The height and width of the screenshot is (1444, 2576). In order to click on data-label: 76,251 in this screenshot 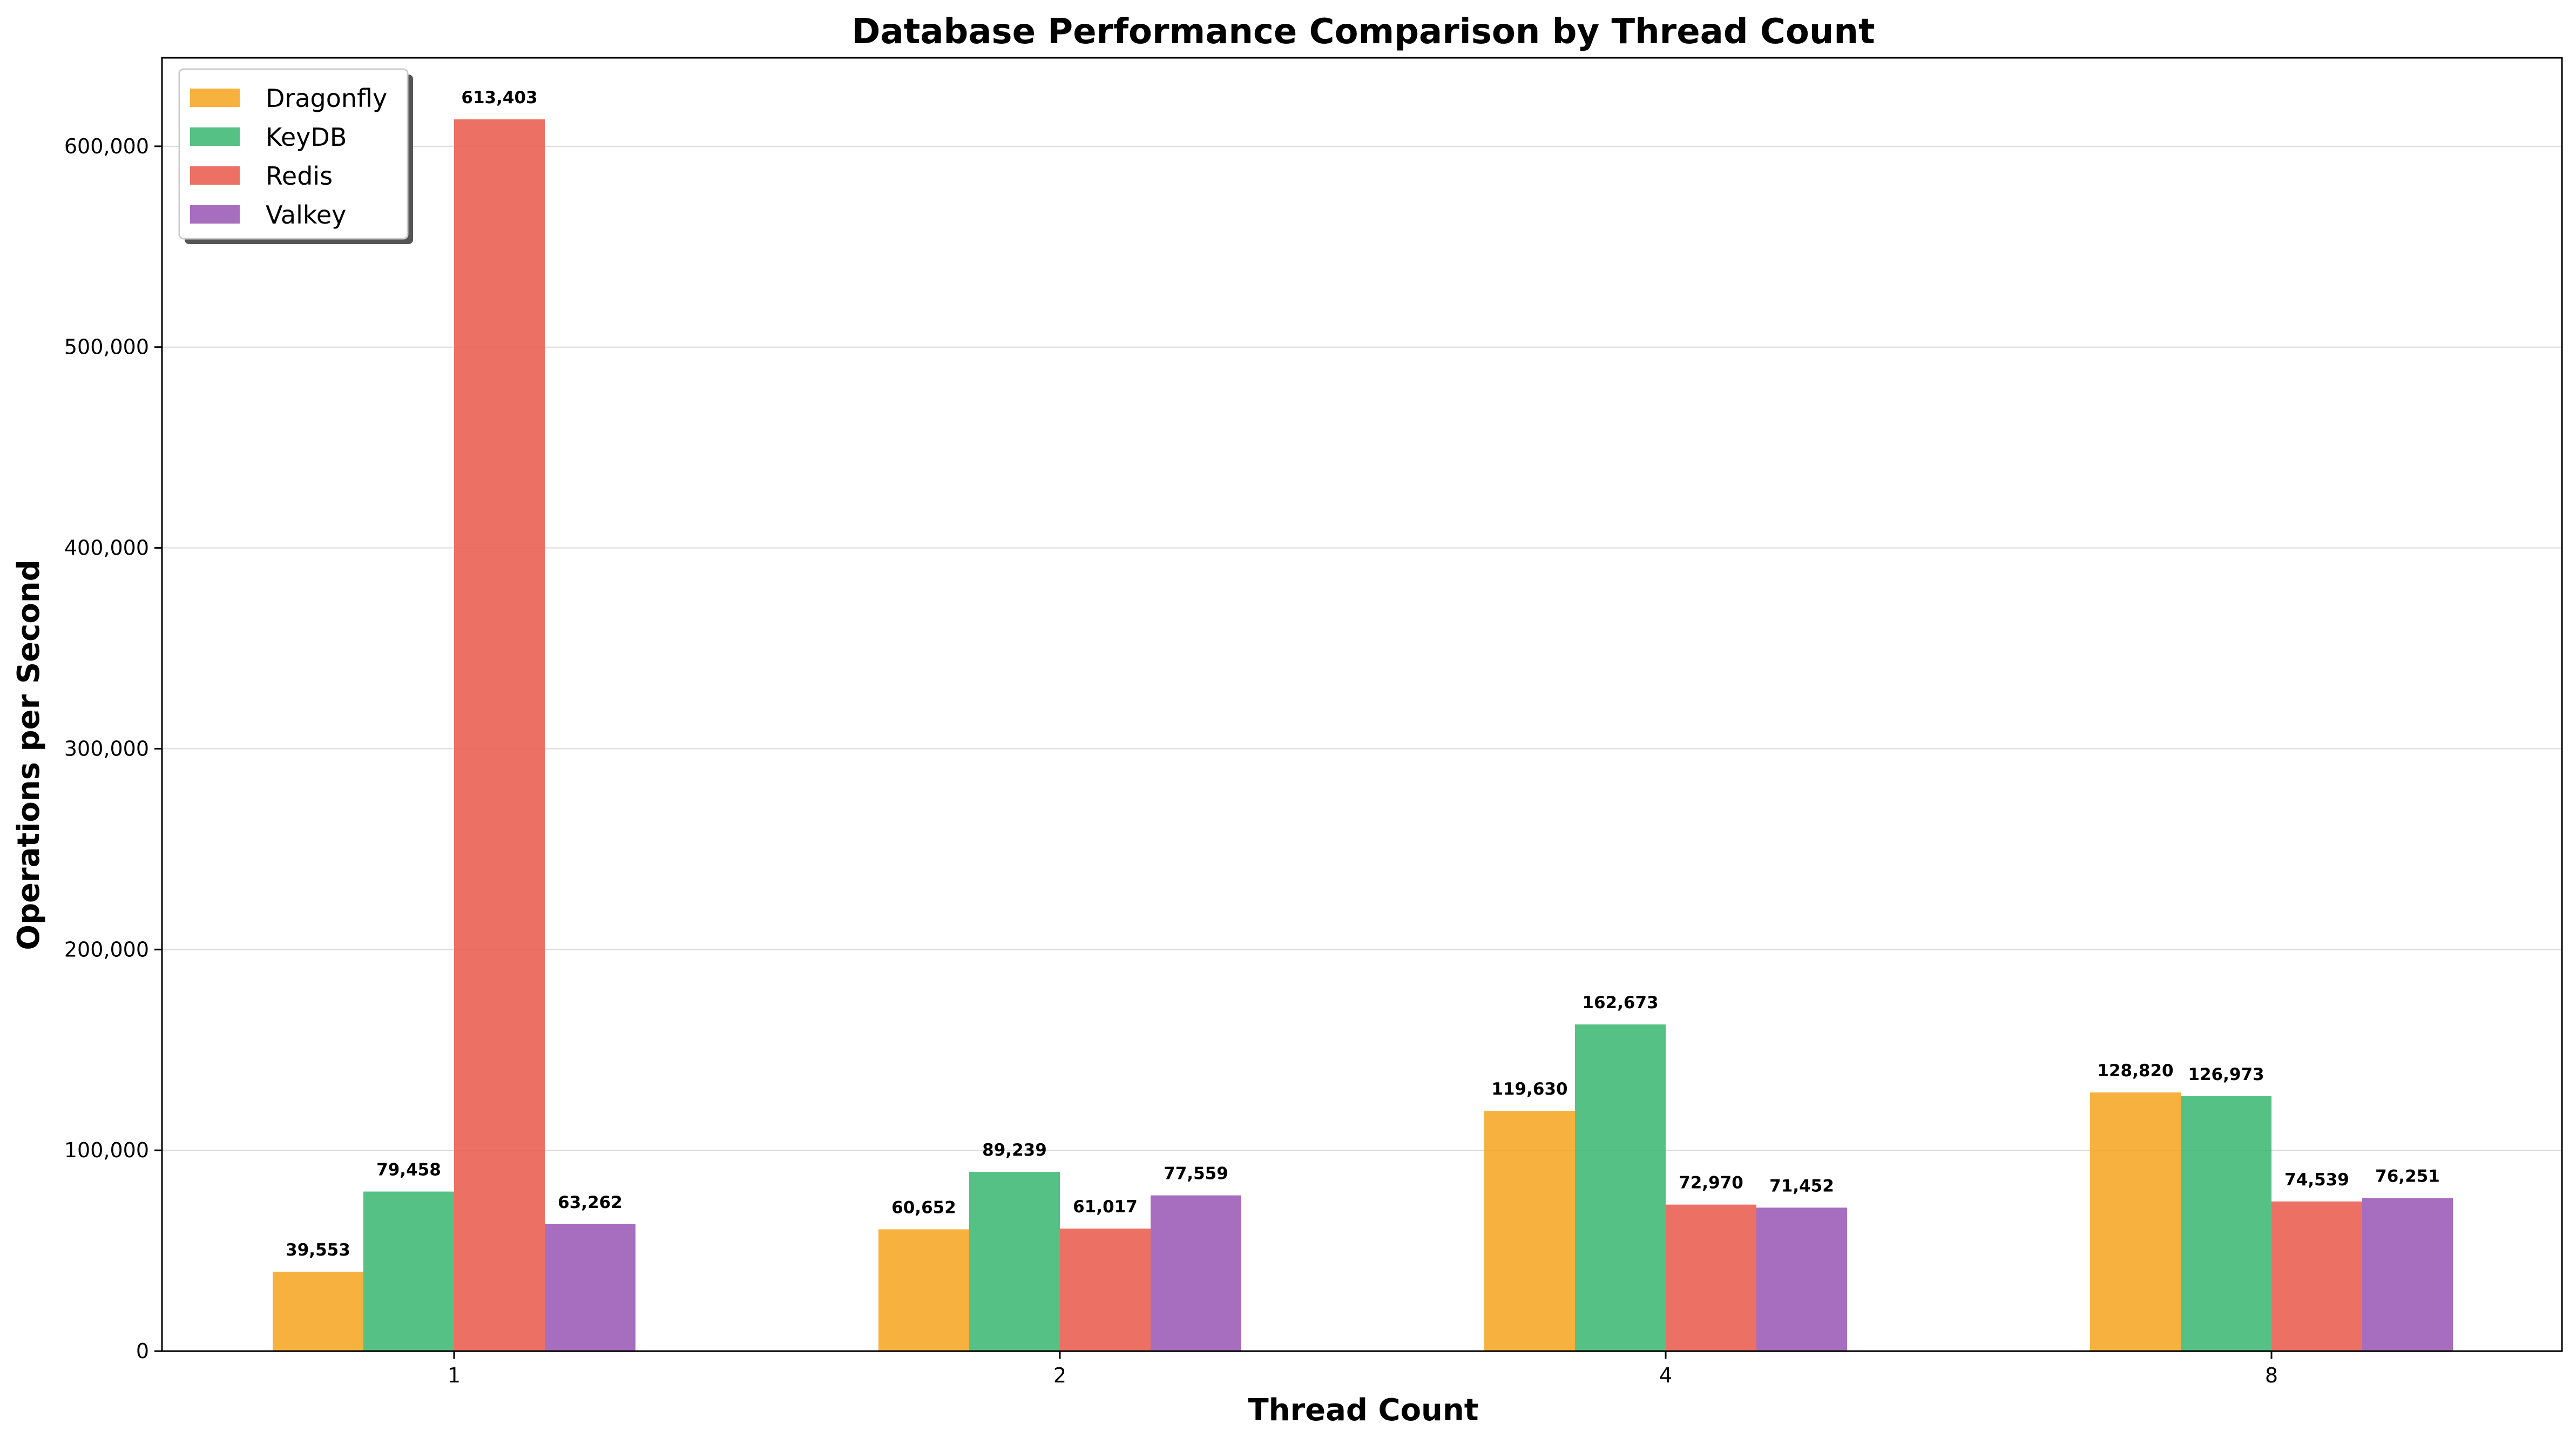, I will do `click(2407, 1176)`.